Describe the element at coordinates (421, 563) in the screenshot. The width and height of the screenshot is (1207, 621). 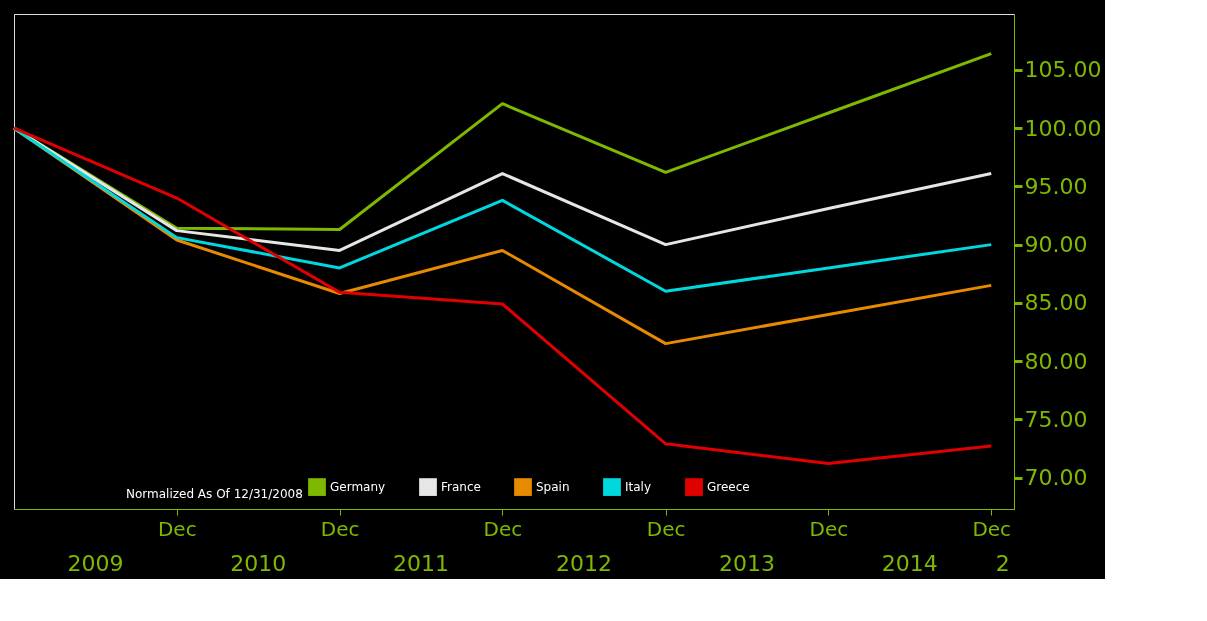
I see `text: 2011` at that location.